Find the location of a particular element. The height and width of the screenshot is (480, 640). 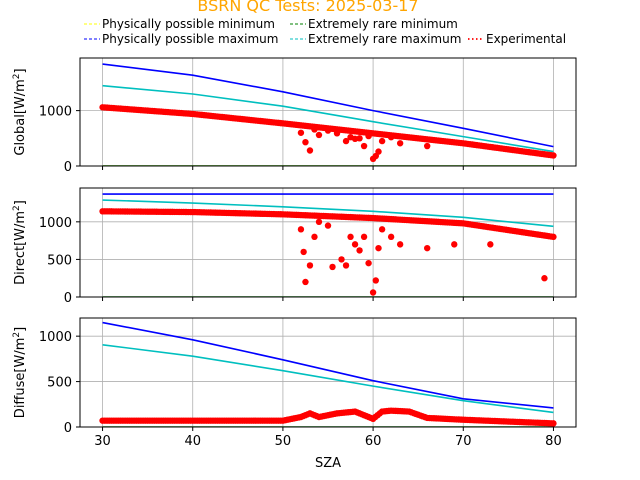

legend-label: Experimental is located at coordinates (526, 39).